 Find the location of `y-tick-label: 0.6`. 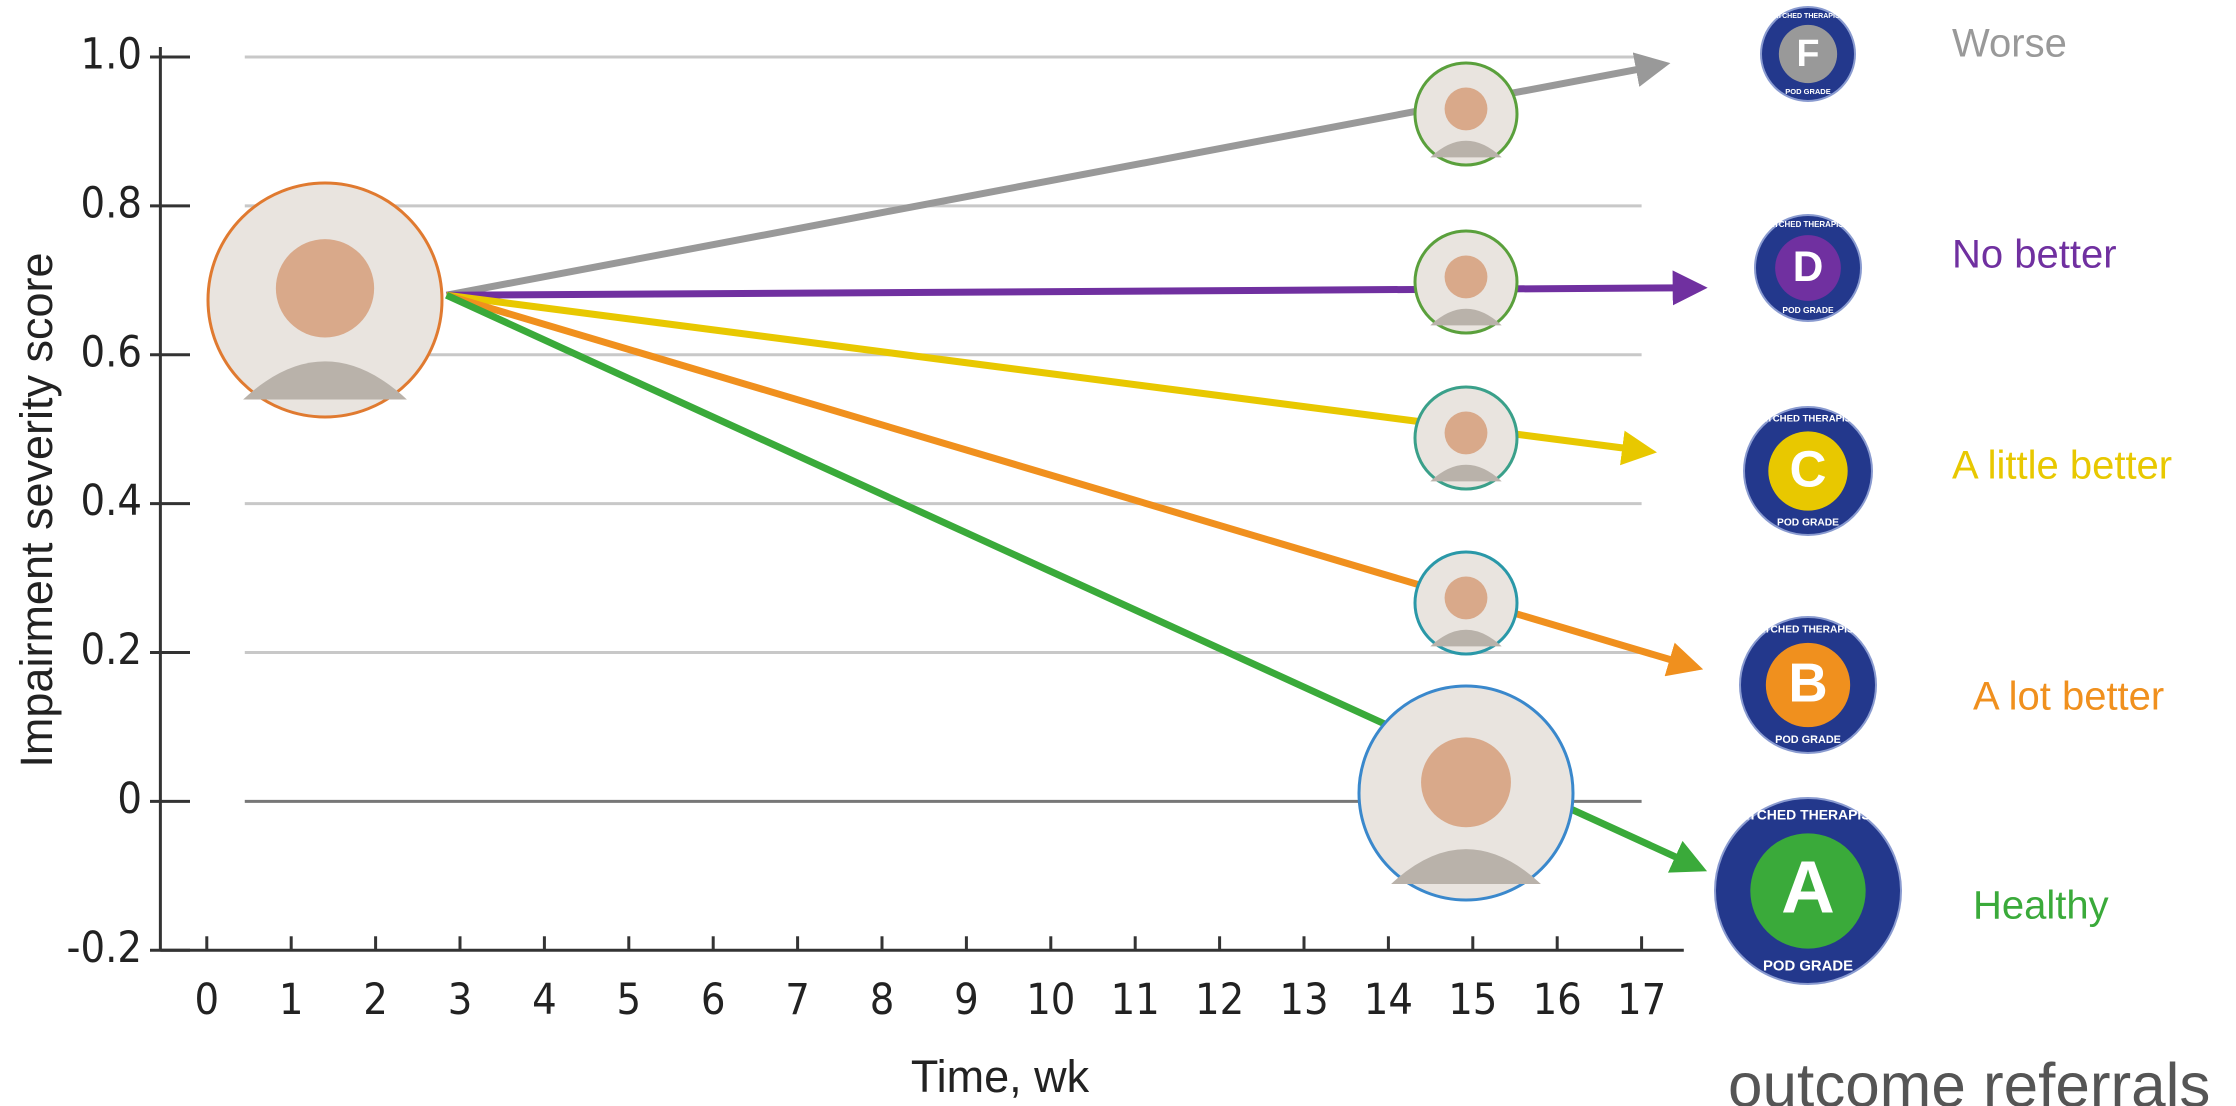

y-tick-label: 0.6 is located at coordinates (112, 352).